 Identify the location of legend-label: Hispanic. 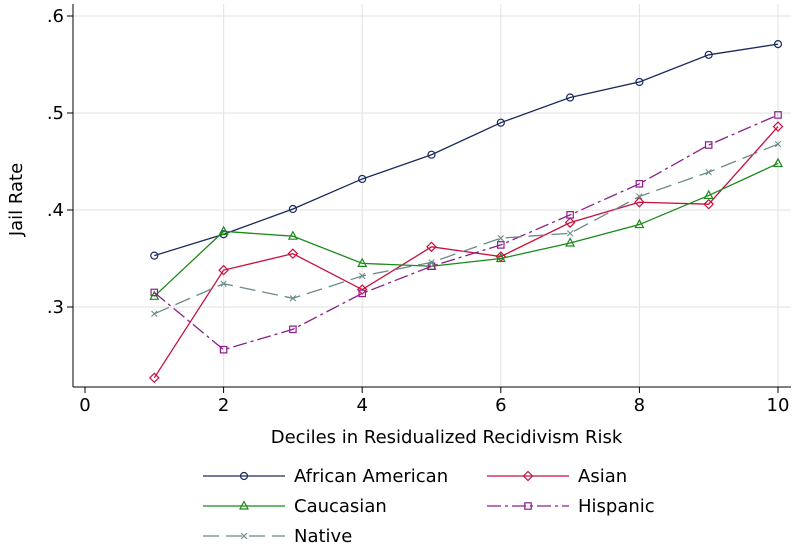
(616, 506).